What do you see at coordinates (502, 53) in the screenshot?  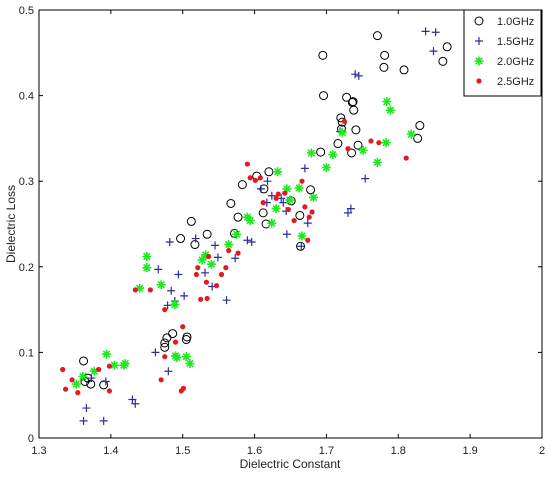 I see `legend: 1.0GHz 1.5GHz 2.0GHz 2.5GHz` at bounding box center [502, 53].